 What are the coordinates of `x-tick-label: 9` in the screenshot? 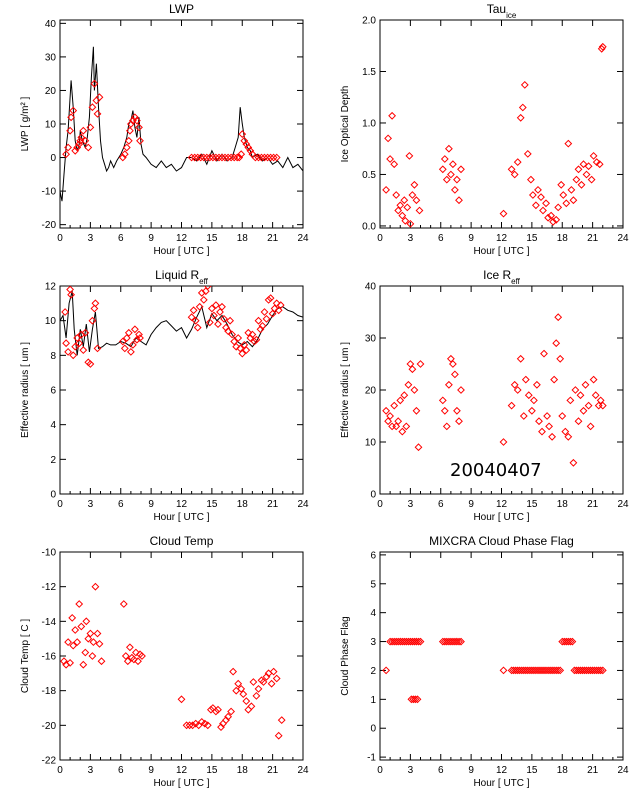 It's located at (471, 770).